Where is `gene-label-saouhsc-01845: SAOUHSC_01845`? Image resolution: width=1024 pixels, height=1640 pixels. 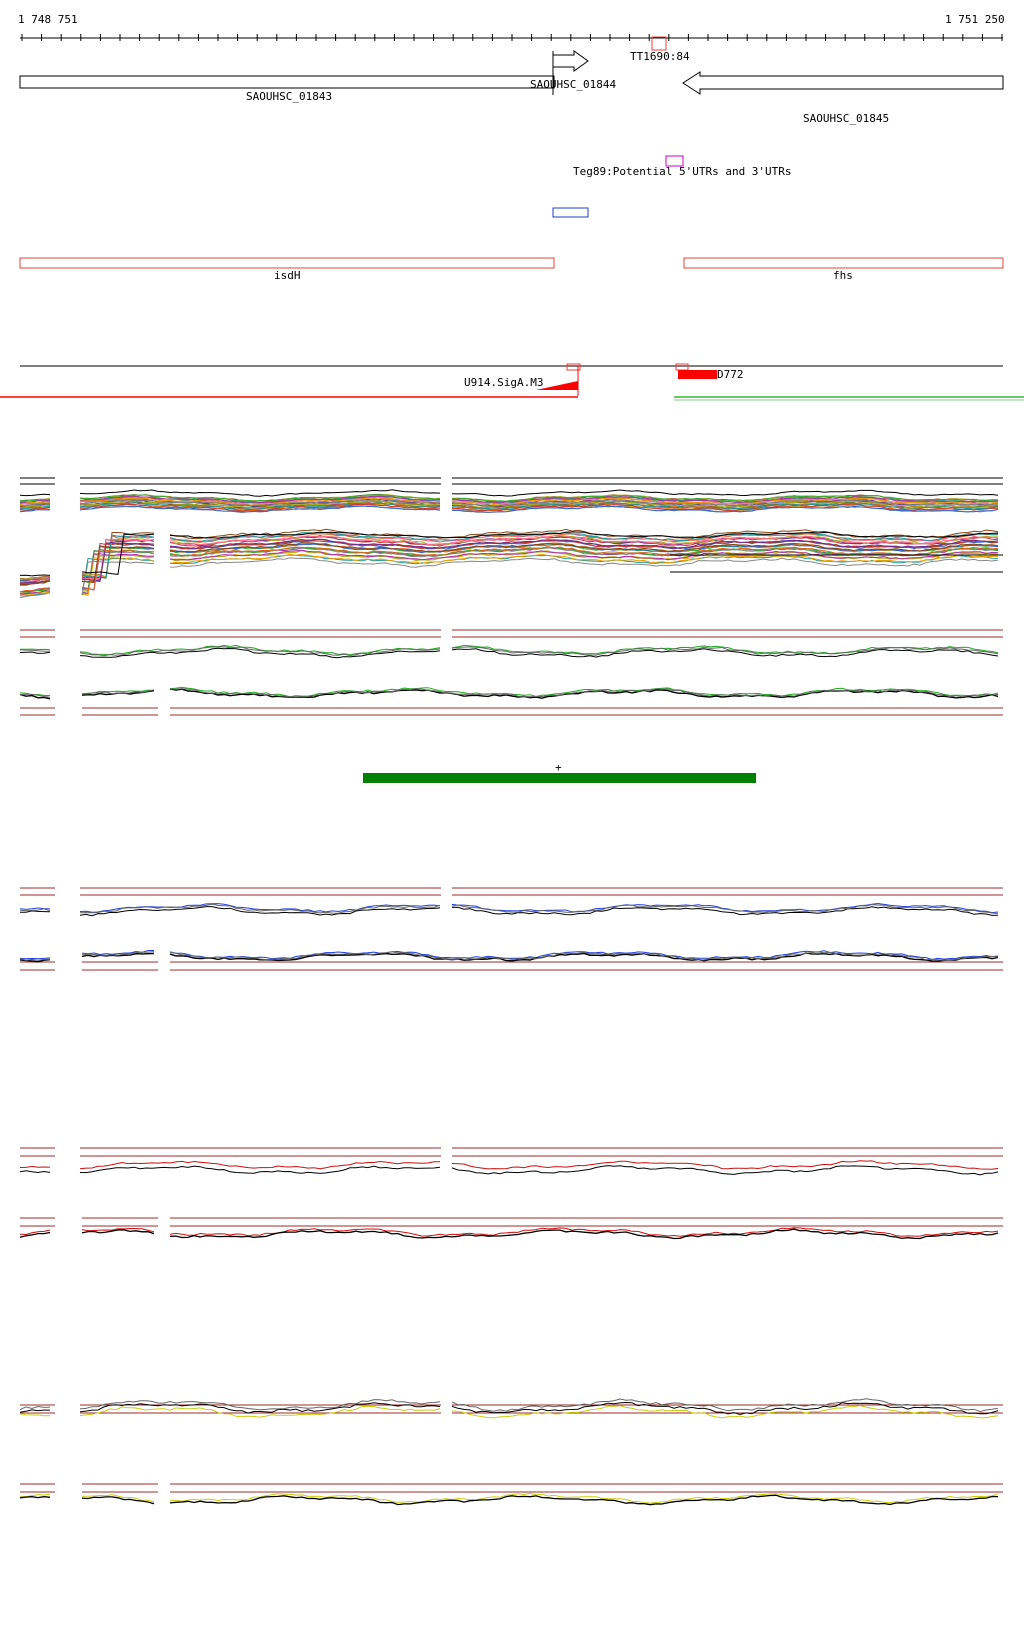 gene-label-saouhsc-01845: SAOUHSC_01845 is located at coordinates (846, 118).